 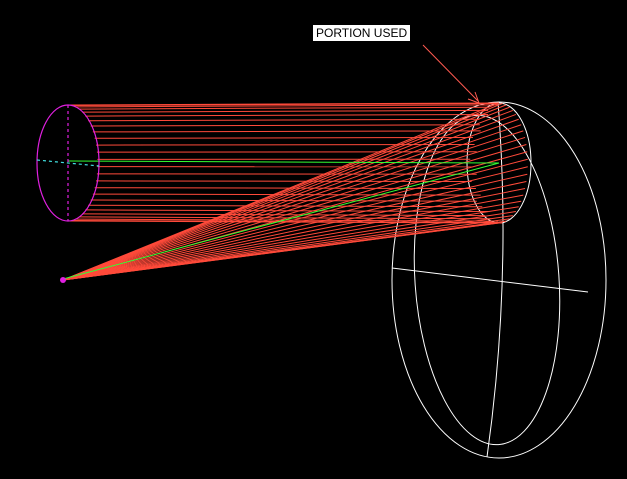 I want to click on reflector-horizontal-axis, so click(x=490, y=280).